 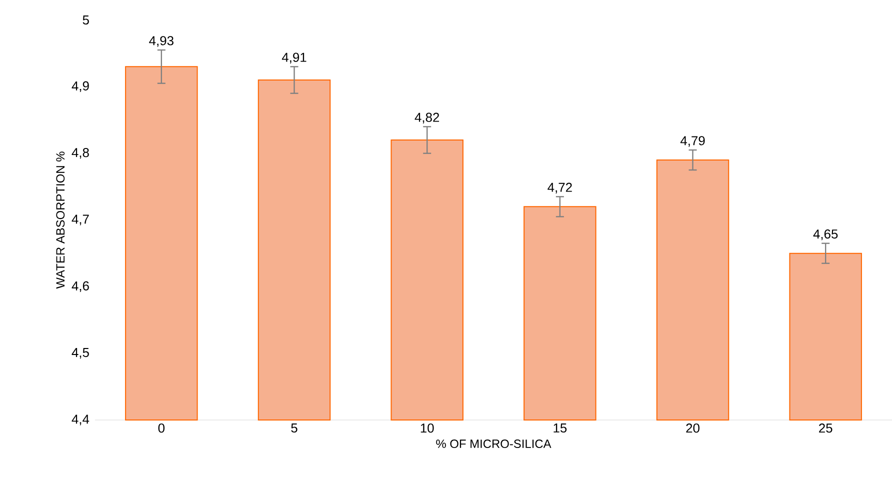 I want to click on data-label: 4,65, so click(x=825, y=234).